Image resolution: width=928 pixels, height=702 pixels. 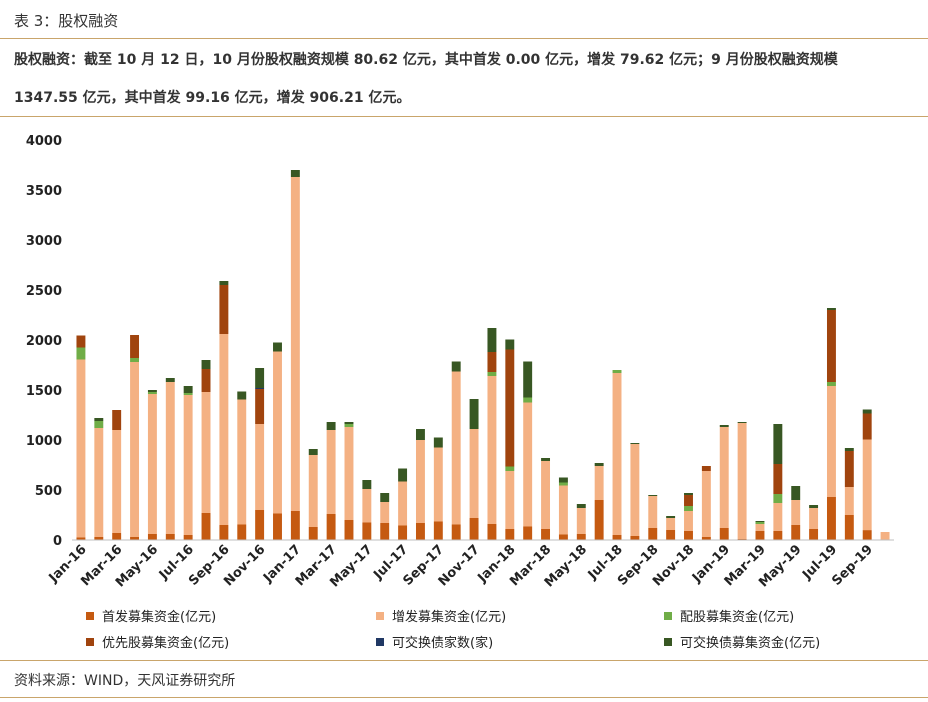 I want to click on legend-ipo: 首发募集资金(亿元), so click(x=151, y=615).